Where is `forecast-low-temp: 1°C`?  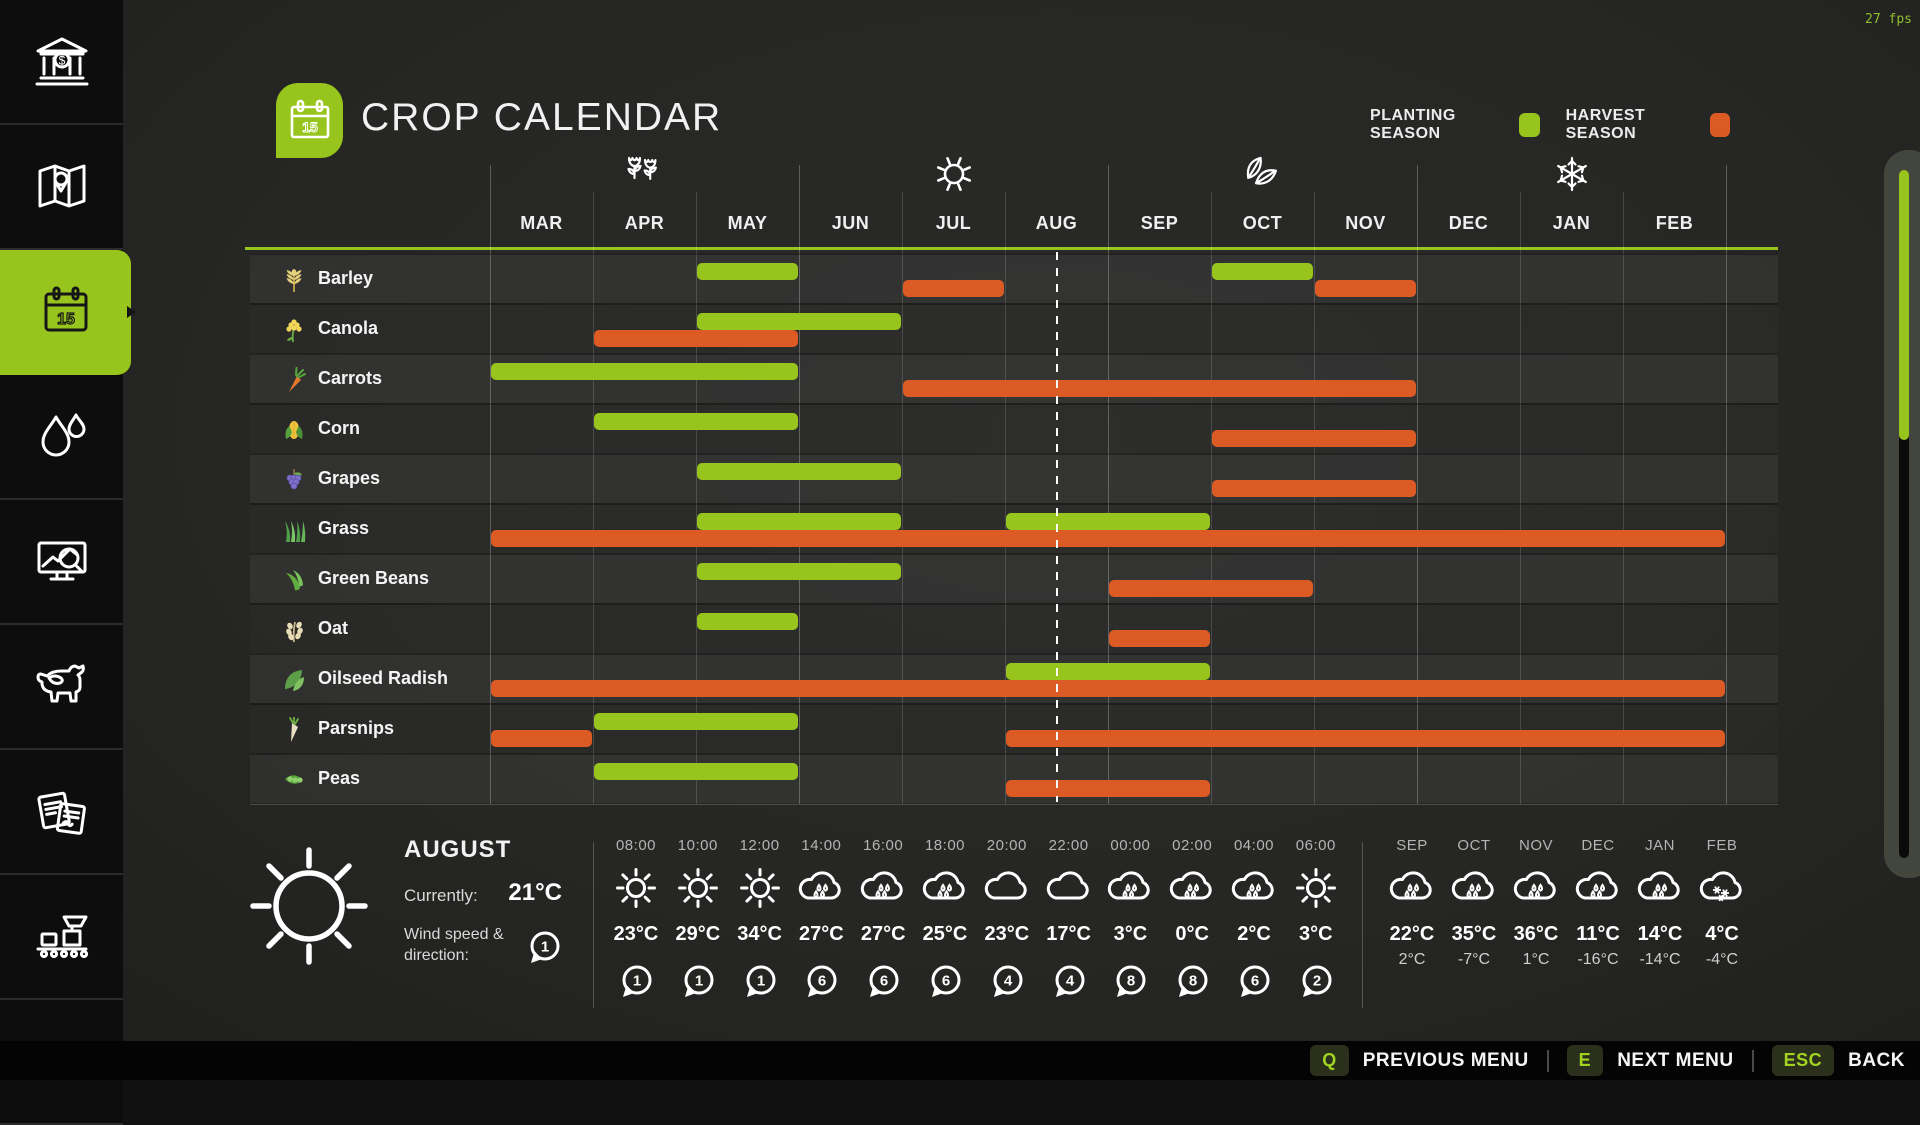 forecast-low-temp: 1°C is located at coordinates (1536, 959).